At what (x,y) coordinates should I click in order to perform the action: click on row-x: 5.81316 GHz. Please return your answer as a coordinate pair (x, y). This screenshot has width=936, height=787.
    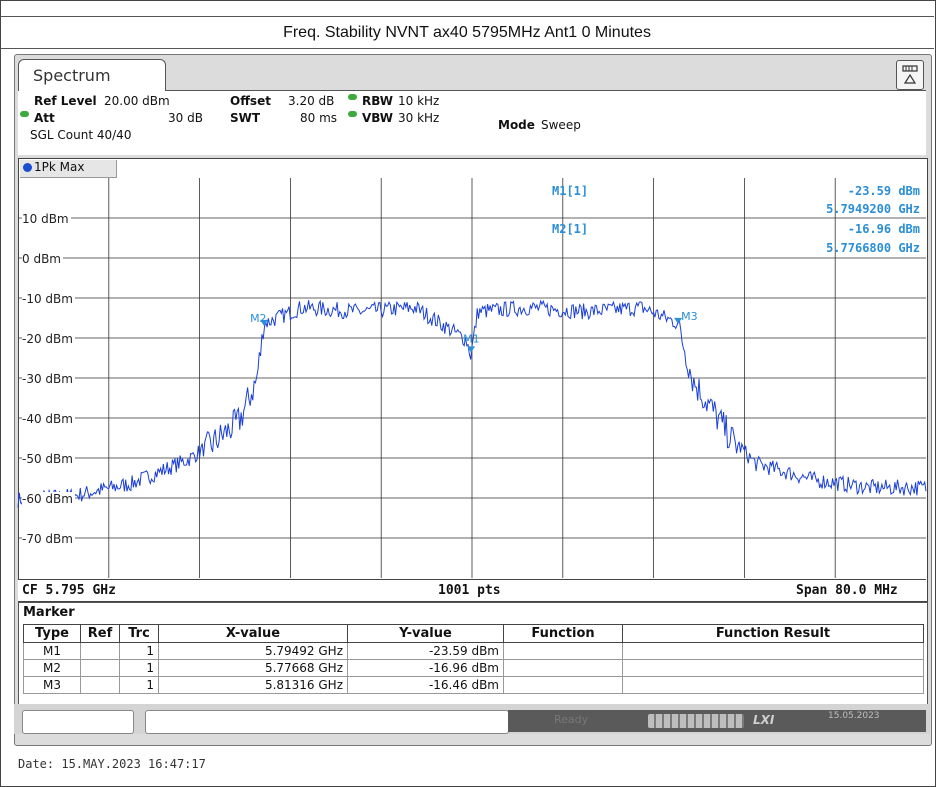
    Looking at the image, I should click on (253, 685).